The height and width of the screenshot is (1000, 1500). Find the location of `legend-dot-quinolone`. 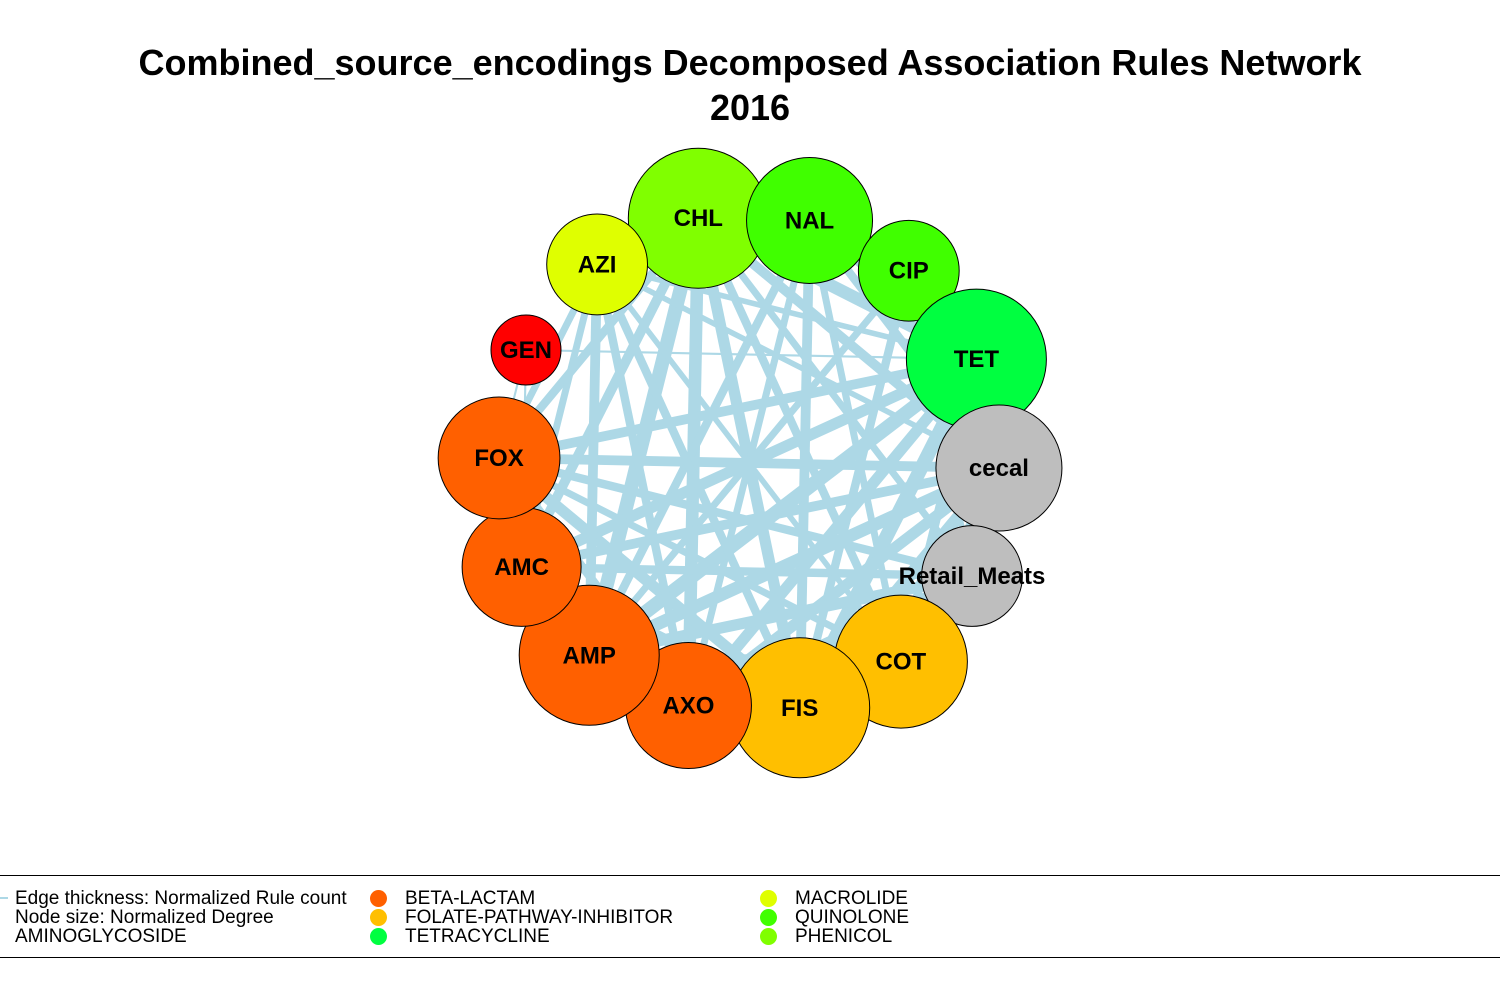

legend-dot-quinolone is located at coordinates (768, 917).